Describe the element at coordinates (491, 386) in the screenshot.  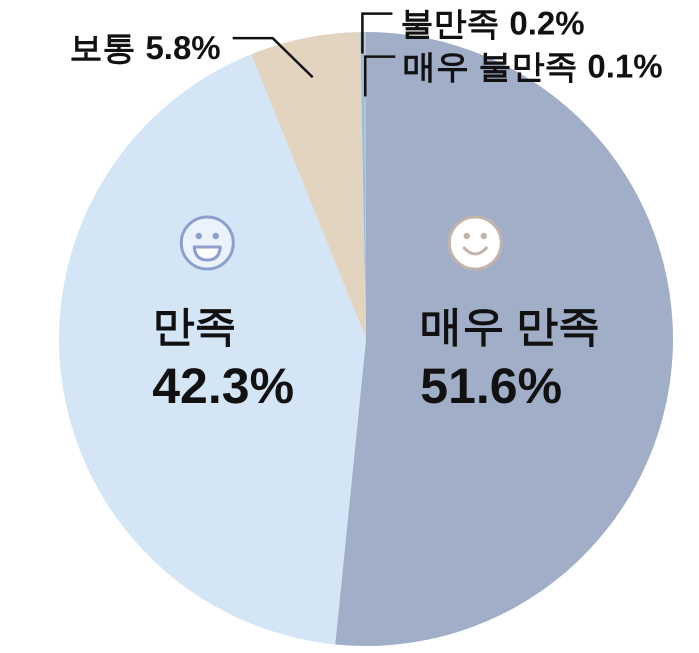
I see `value-label: 51.6%` at that location.